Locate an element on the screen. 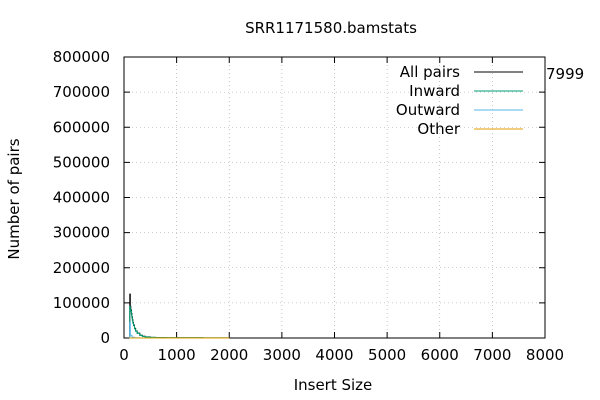 Image resolution: width=600 pixels, height=400 pixels. y-tick-label: 600000 is located at coordinates (81, 127).